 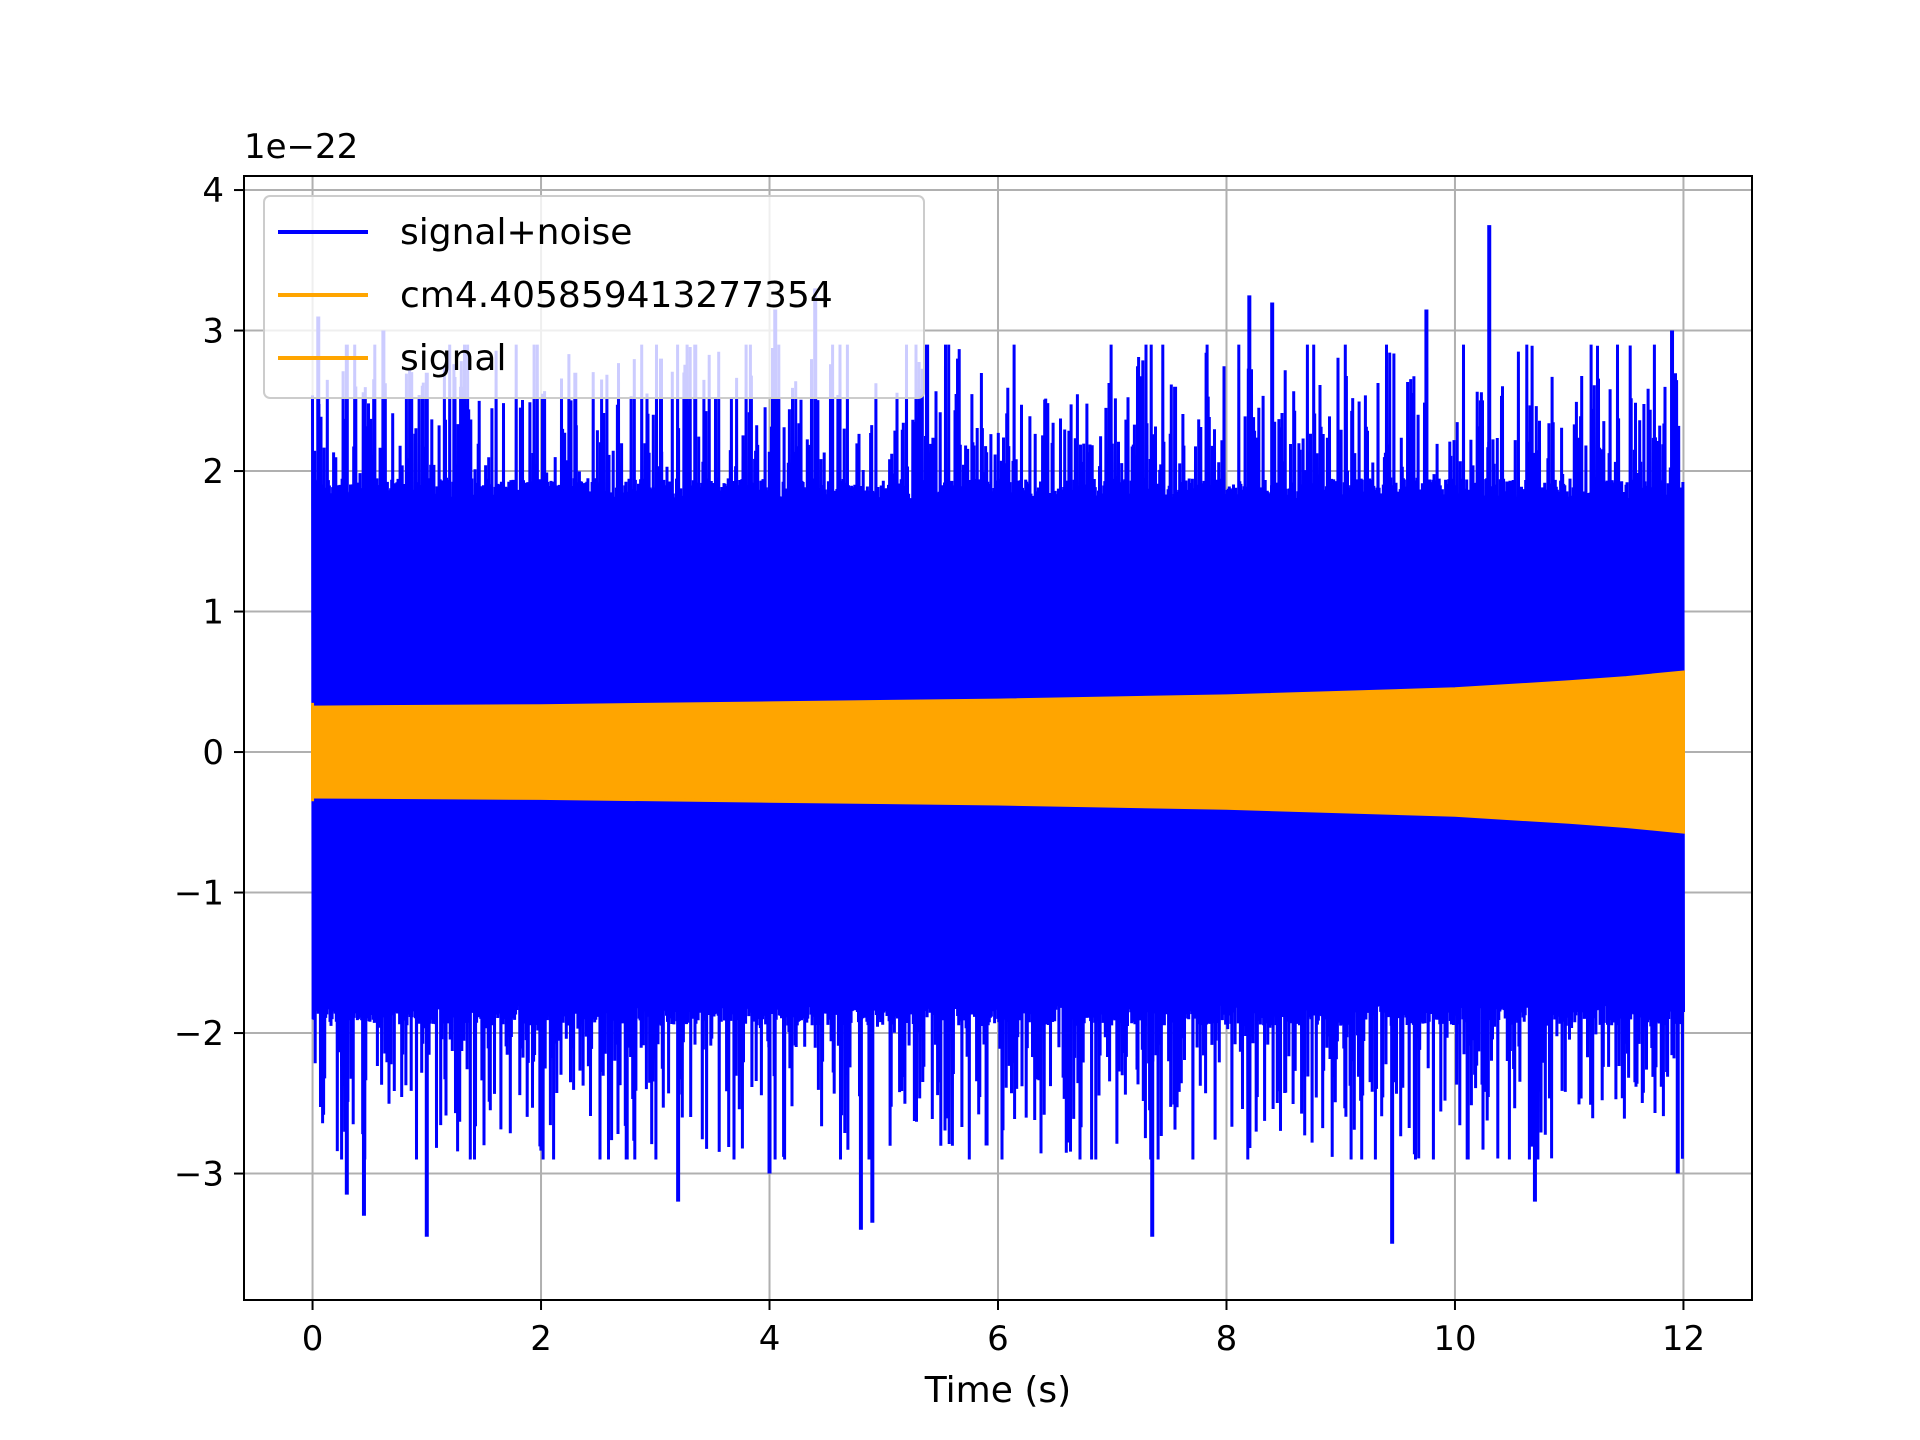 What do you see at coordinates (213, 472) in the screenshot?
I see `y-tick-label: 2` at bounding box center [213, 472].